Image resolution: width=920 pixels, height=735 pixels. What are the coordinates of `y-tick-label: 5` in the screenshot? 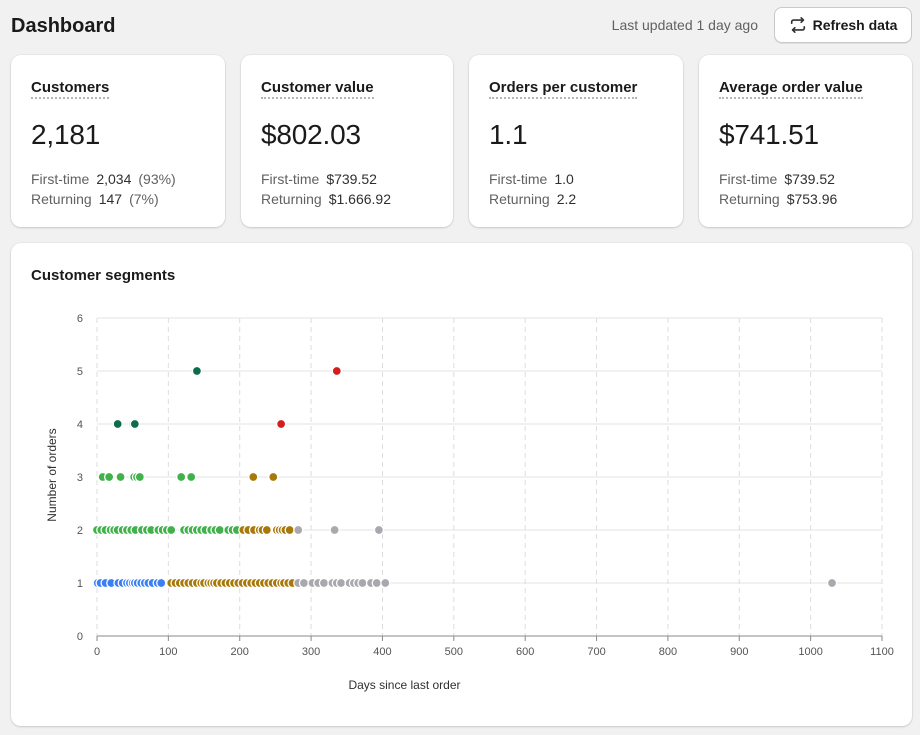 It's located at (80, 372).